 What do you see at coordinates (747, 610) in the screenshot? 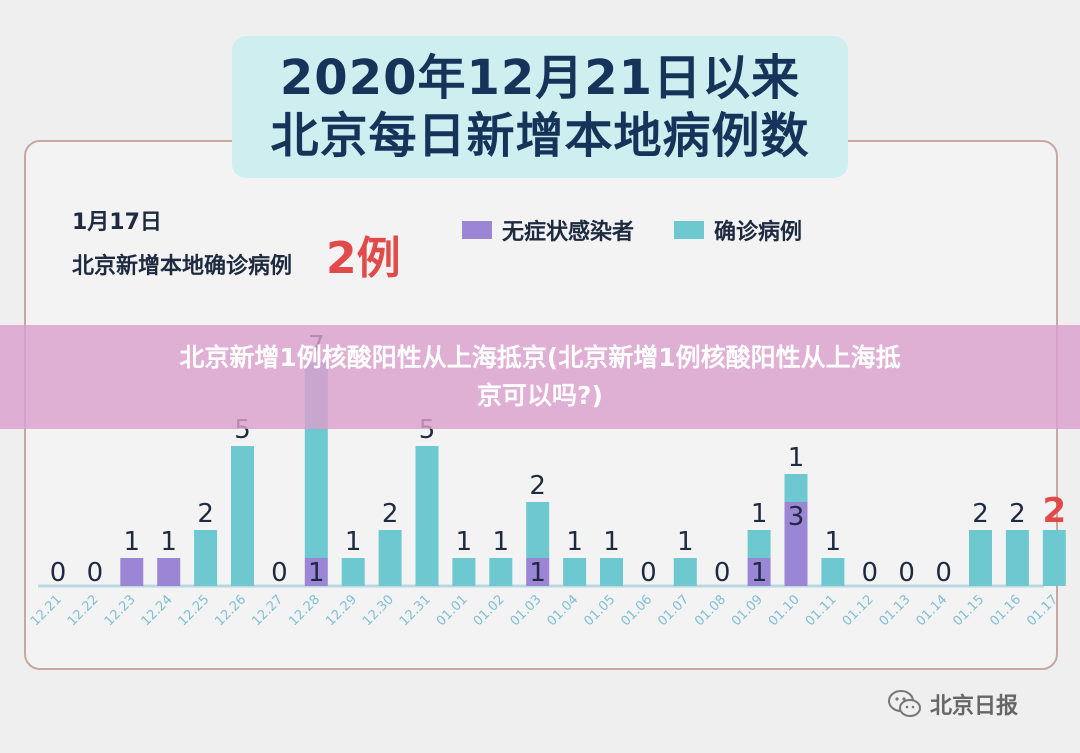
I see `x-tick-label: 01.09` at bounding box center [747, 610].